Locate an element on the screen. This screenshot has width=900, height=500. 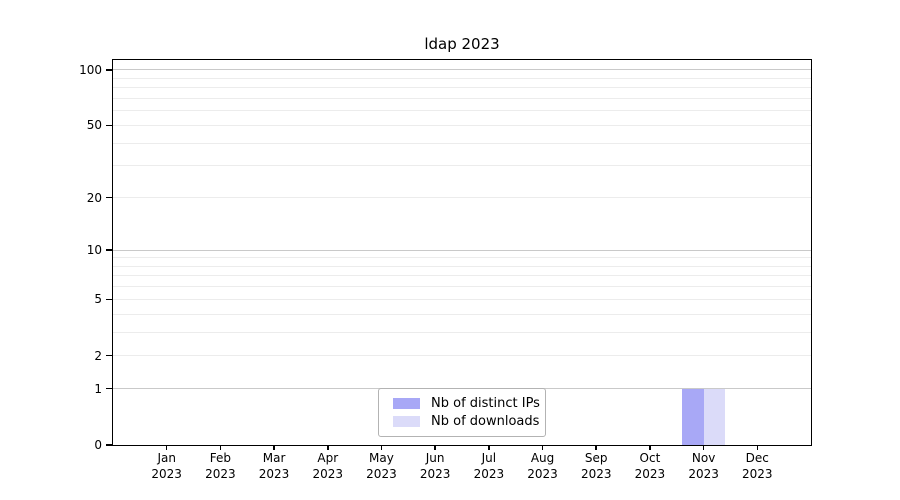
legend-label-downloads: Nb of downloads is located at coordinates (485, 421).